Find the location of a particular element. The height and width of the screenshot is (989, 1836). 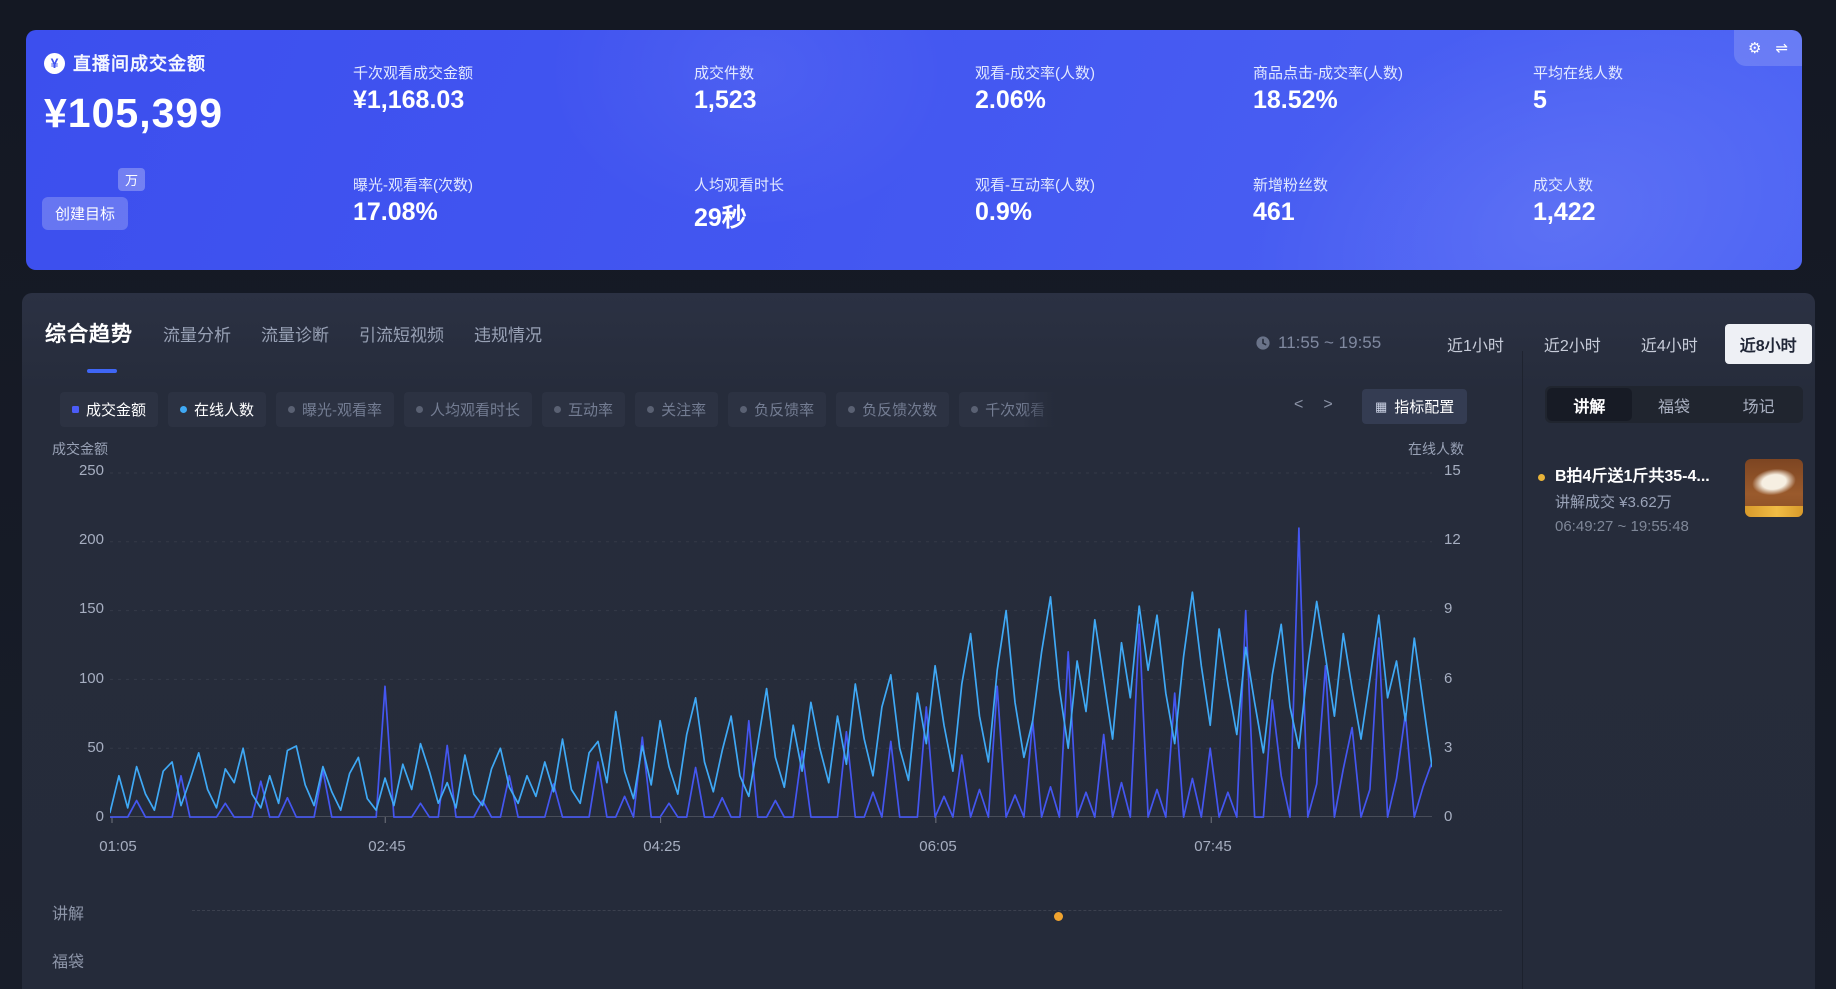

pill-label: 负反馈率 is located at coordinates (784, 410).